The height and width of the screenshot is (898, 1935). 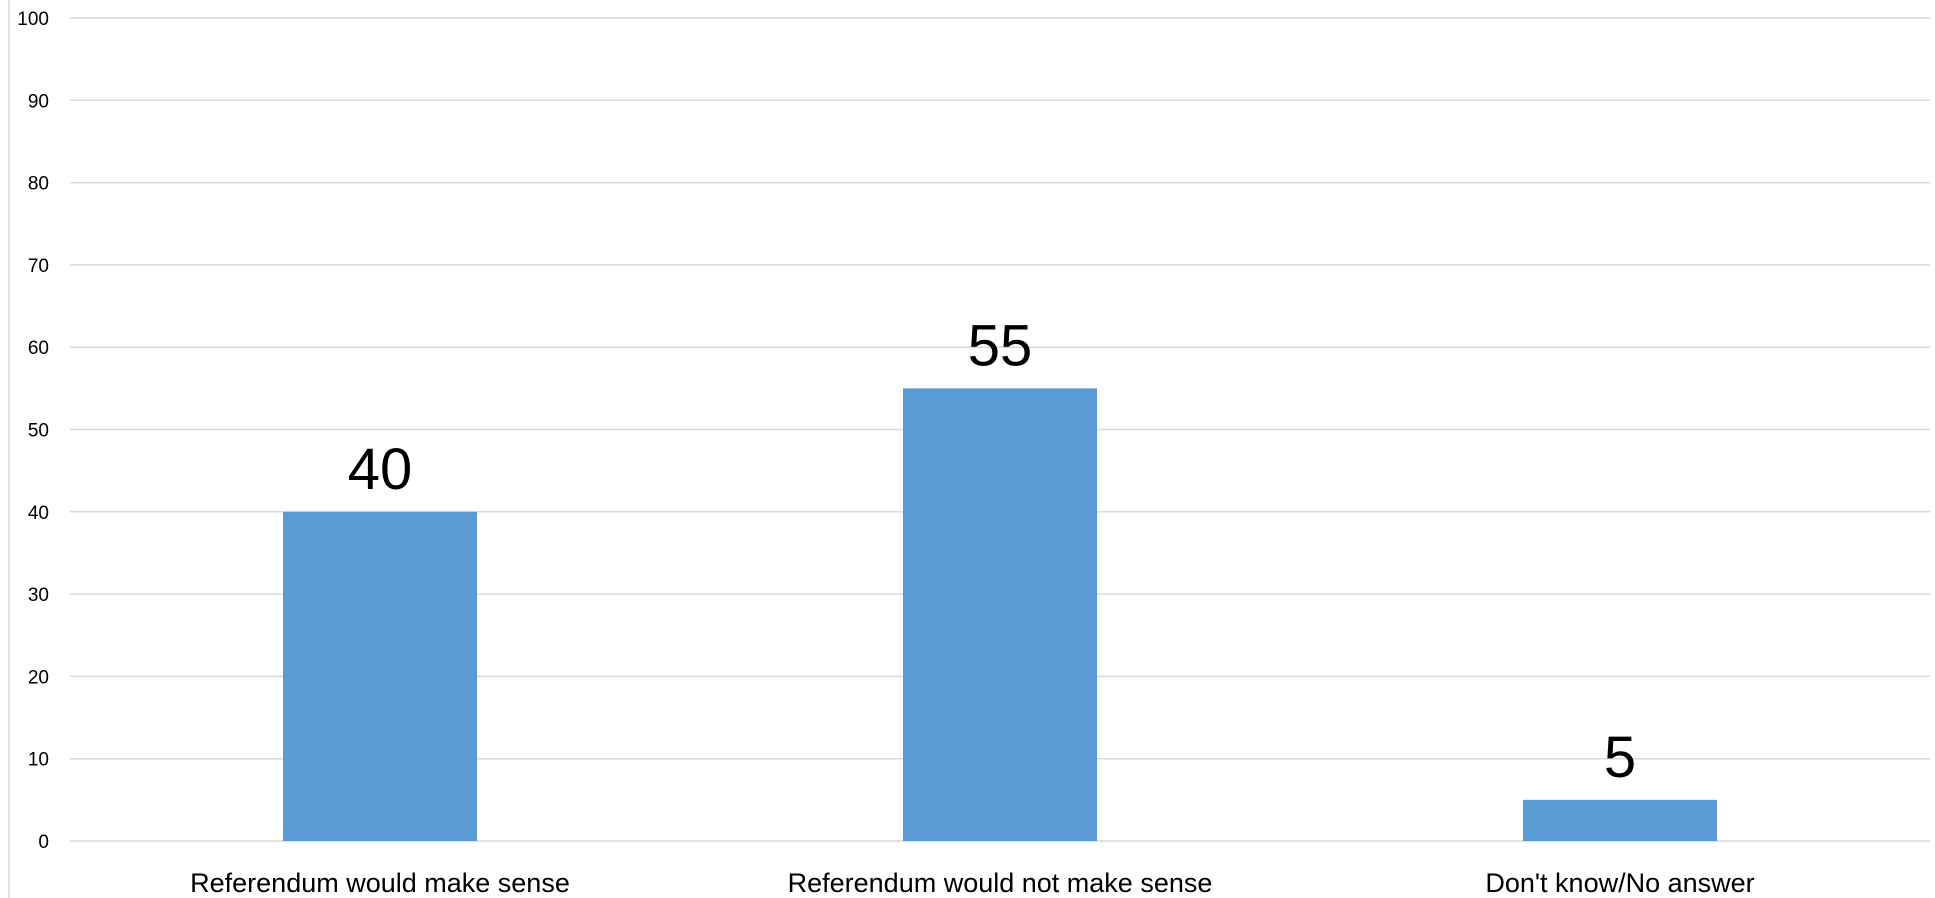 I want to click on y-tick-label: 90, so click(x=38, y=101).